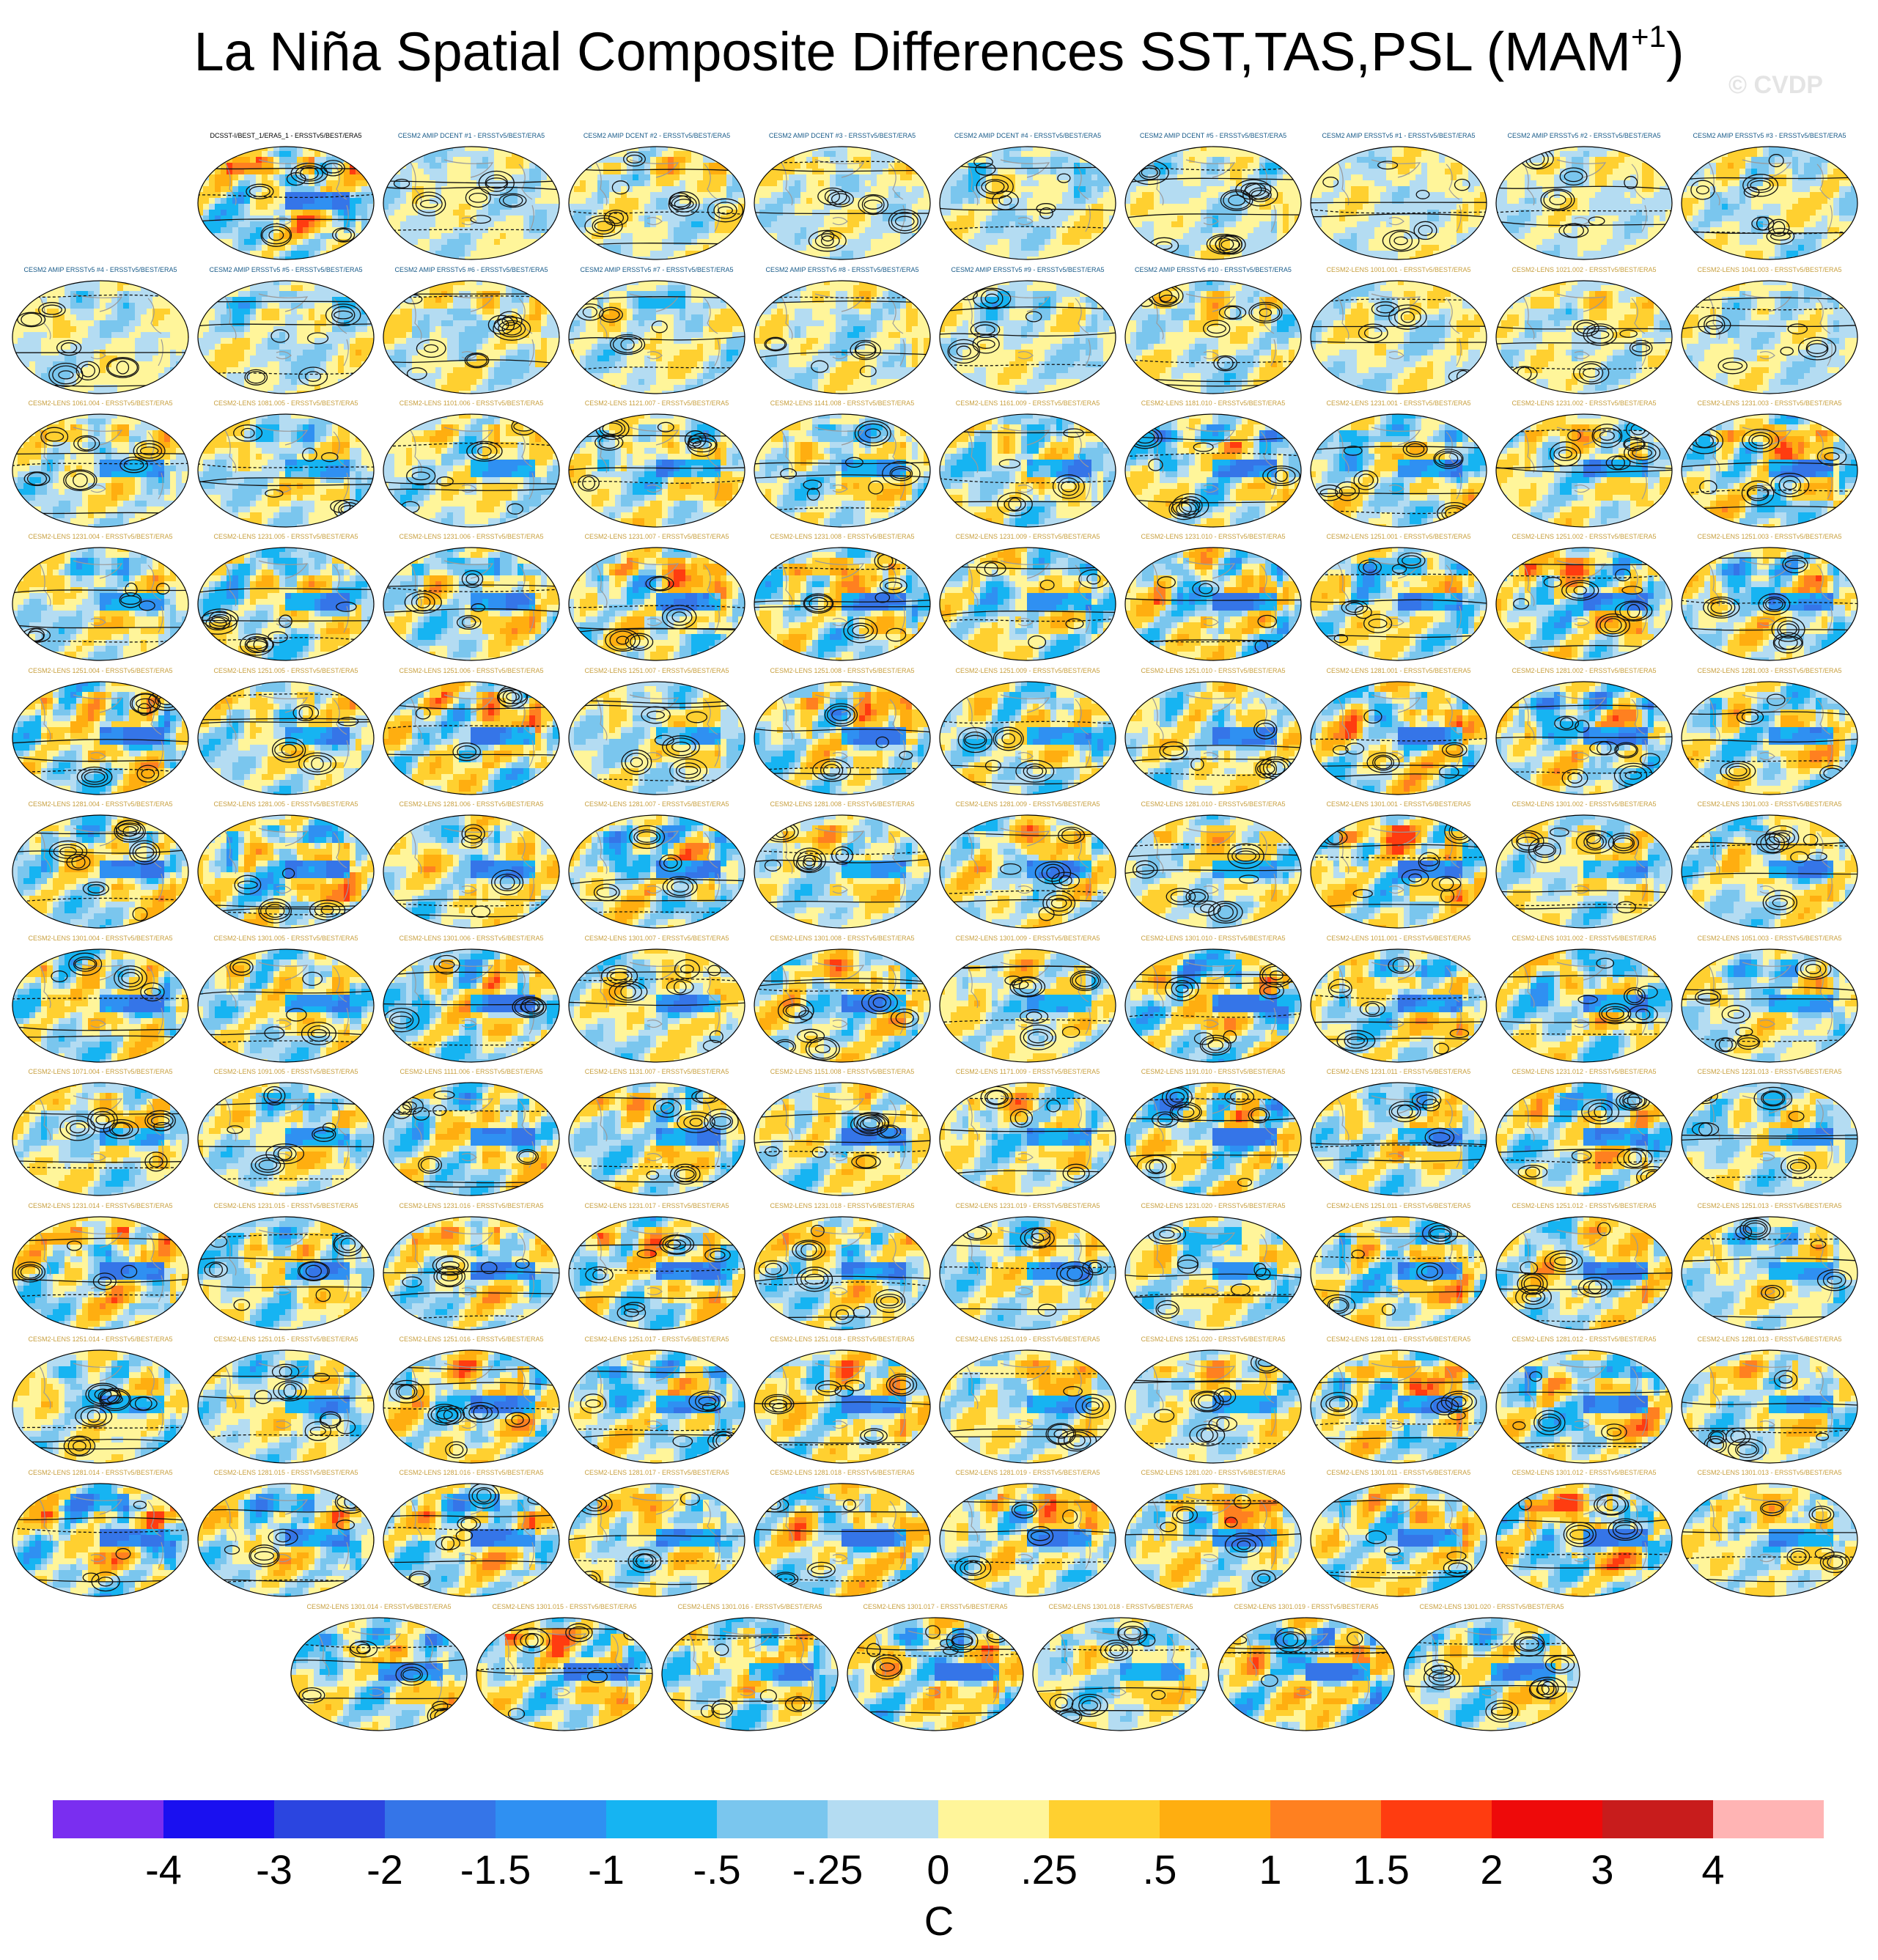 This screenshot has width=1878, height=1960. I want to click on panel-label: CESM2-LENS 1251.002 - ERSSTv5/BEST/ERA5, so click(1584, 538).